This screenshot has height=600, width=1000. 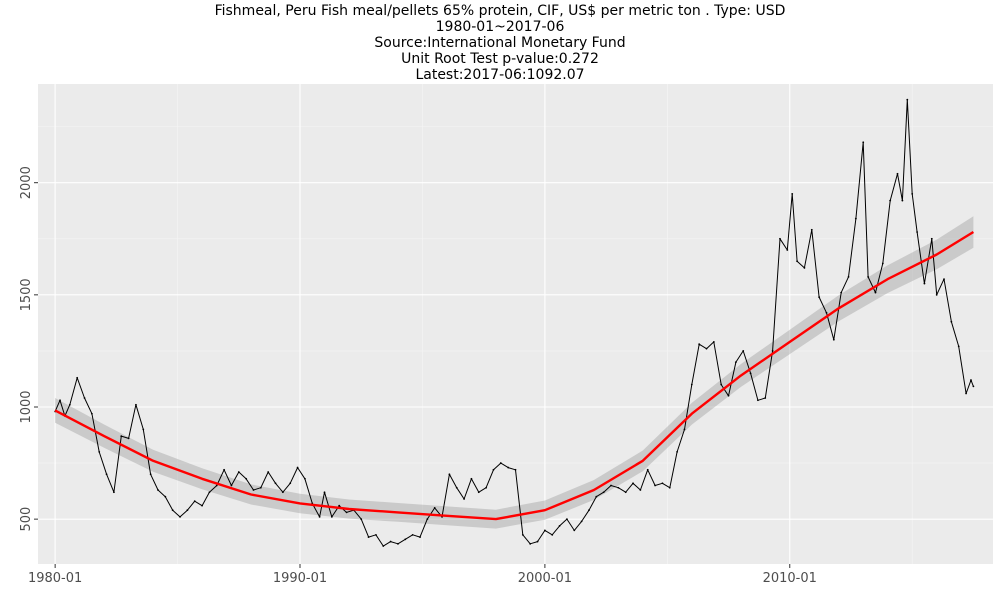 I want to click on y-tick-label: 1500, so click(x=26, y=294).